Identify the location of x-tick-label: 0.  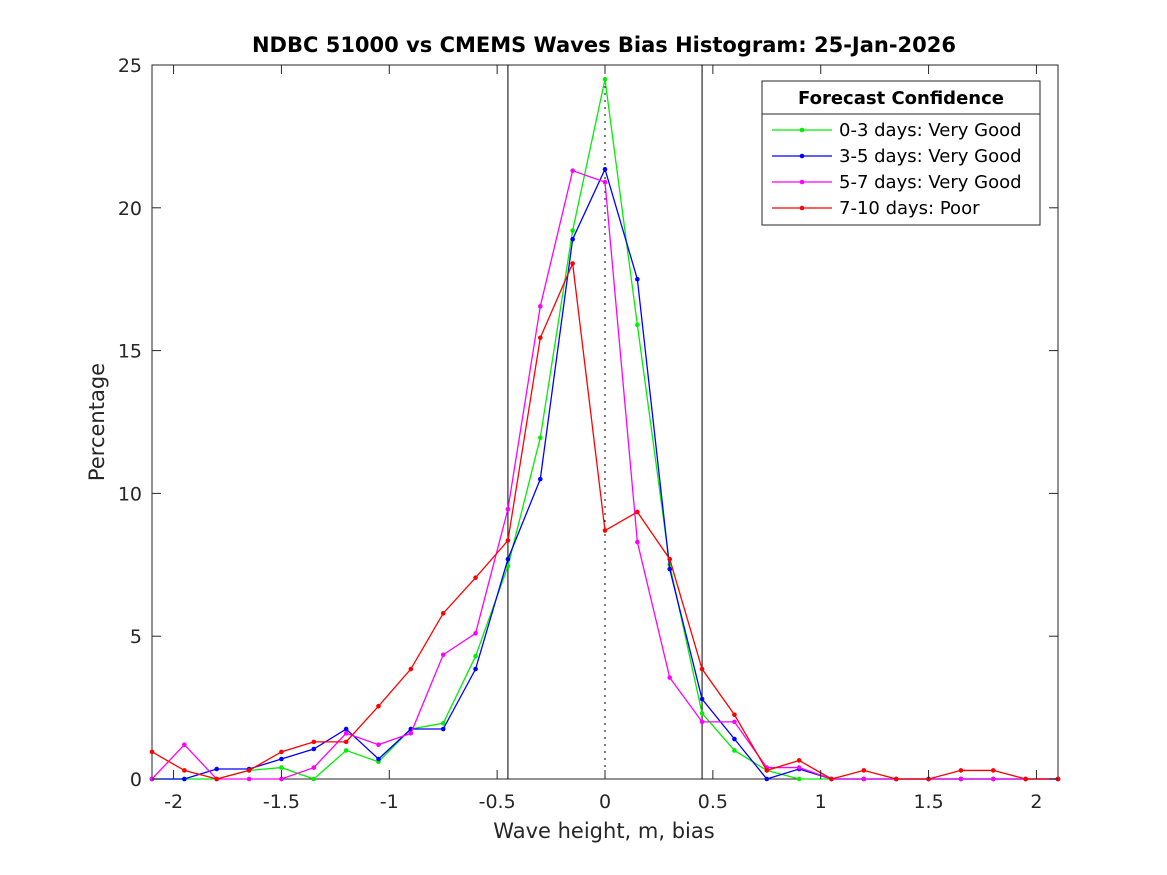
(605, 802).